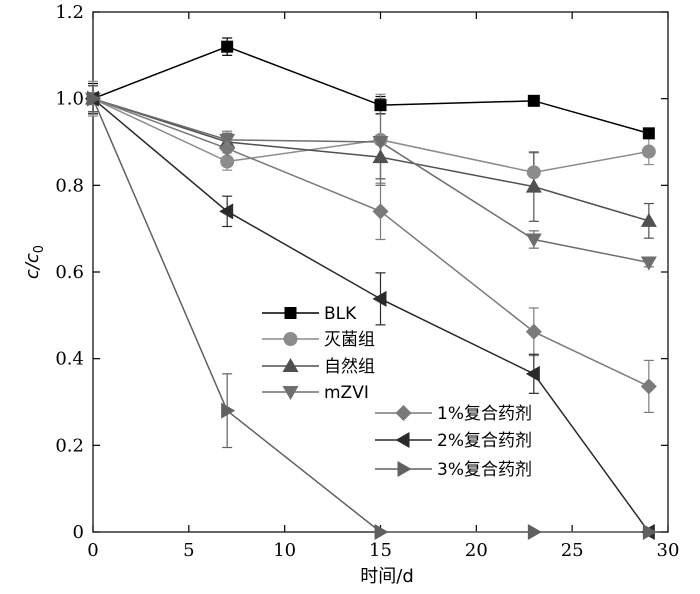  Describe the element at coordinates (346, 393) in the screenshot. I see `legend-label: mZVI` at that location.